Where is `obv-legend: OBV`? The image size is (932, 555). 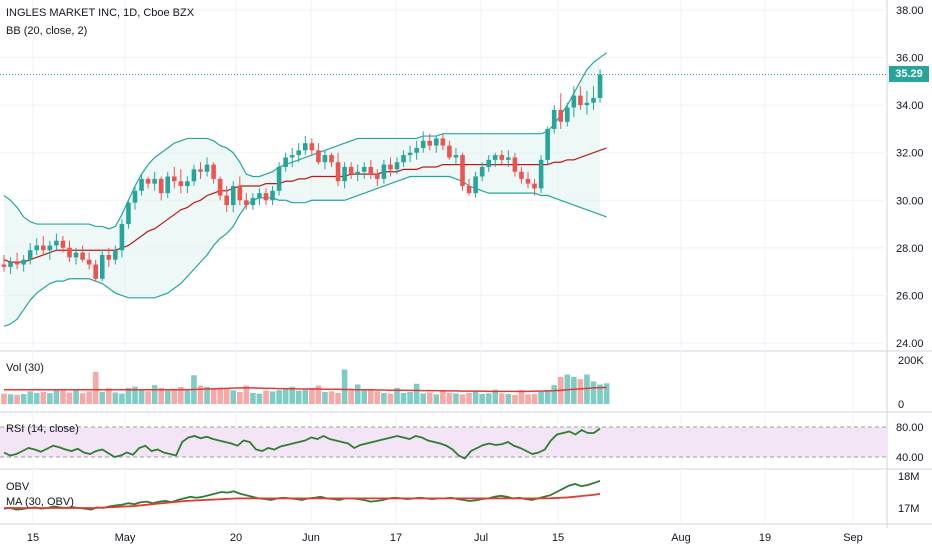
obv-legend: OBV is located at coordinates (18, 487).